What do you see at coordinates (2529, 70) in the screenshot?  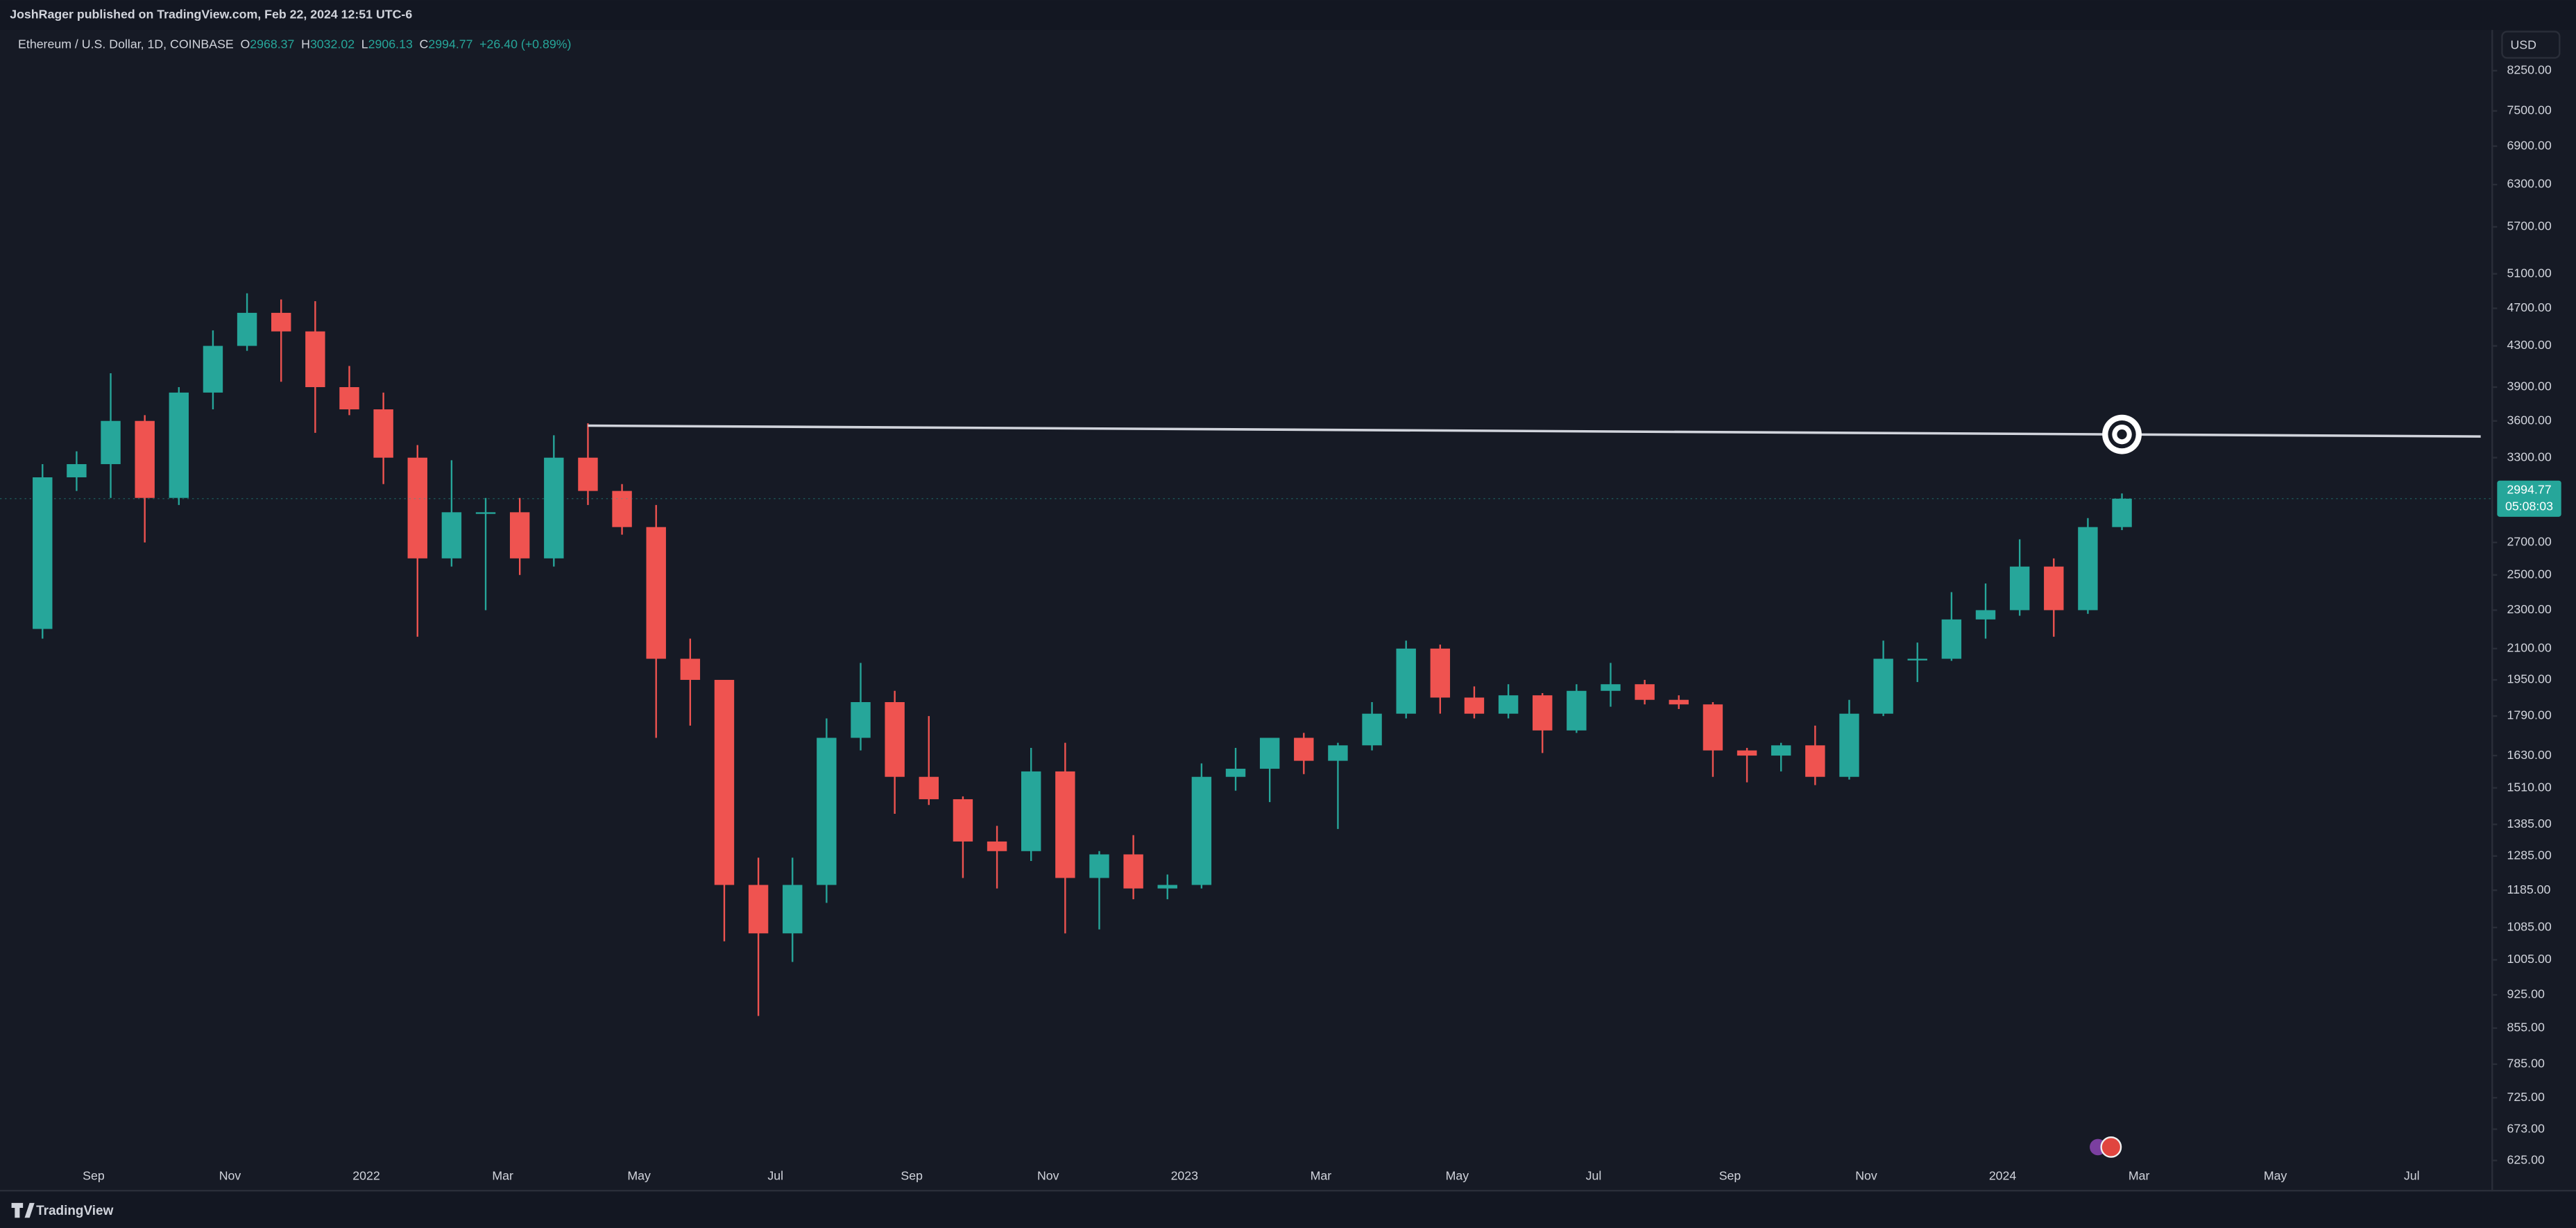 I see `y-tick-label: 8250.00` at bounding box center [2529, 70].